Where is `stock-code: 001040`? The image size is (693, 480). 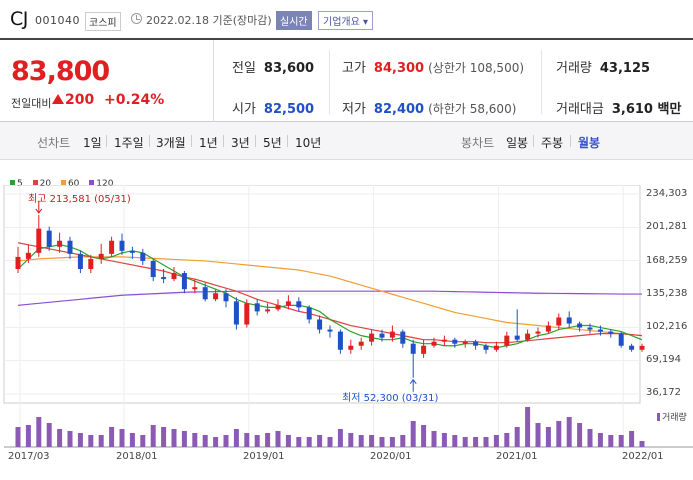
stock-code: 001040 is located at coordinates (57, 20).